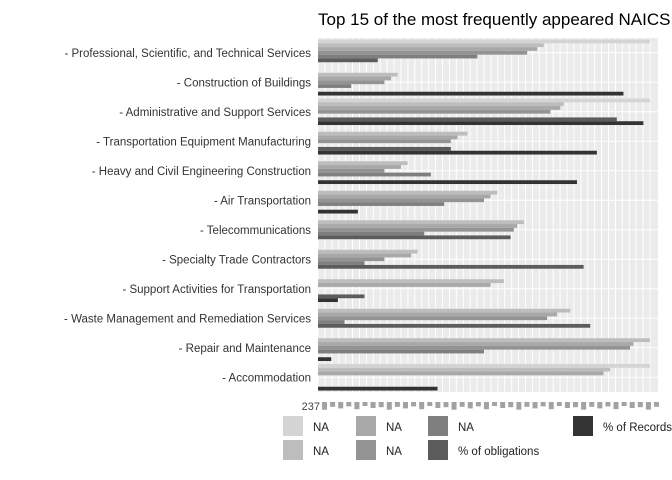 Image resolution: width=672 pixels, height=480 pixels. Describe the element at coordinates (245, 349) in the screenshot. I see `category-label: - Repair and Maintenance` at that location.